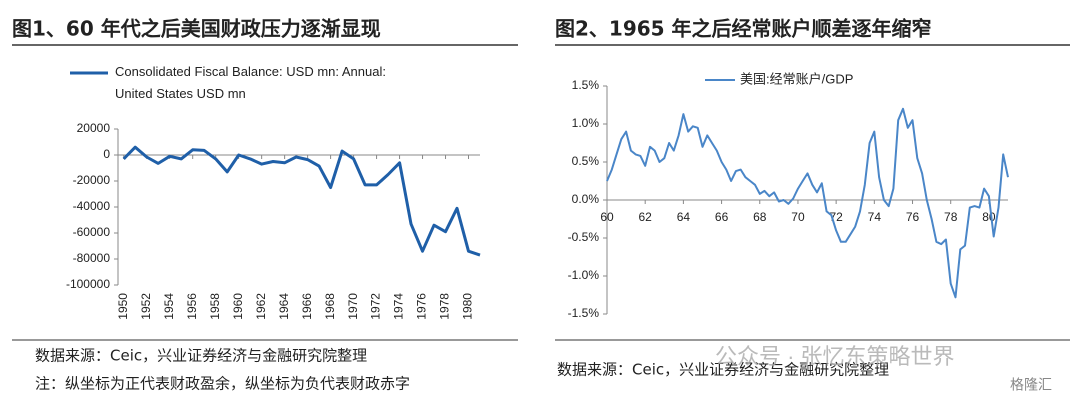 This screenshot has width=1080, height=412. Describe the element at coordinates (422, 306) in the screenshot. I see `x-tick-label: 1976` at that location.